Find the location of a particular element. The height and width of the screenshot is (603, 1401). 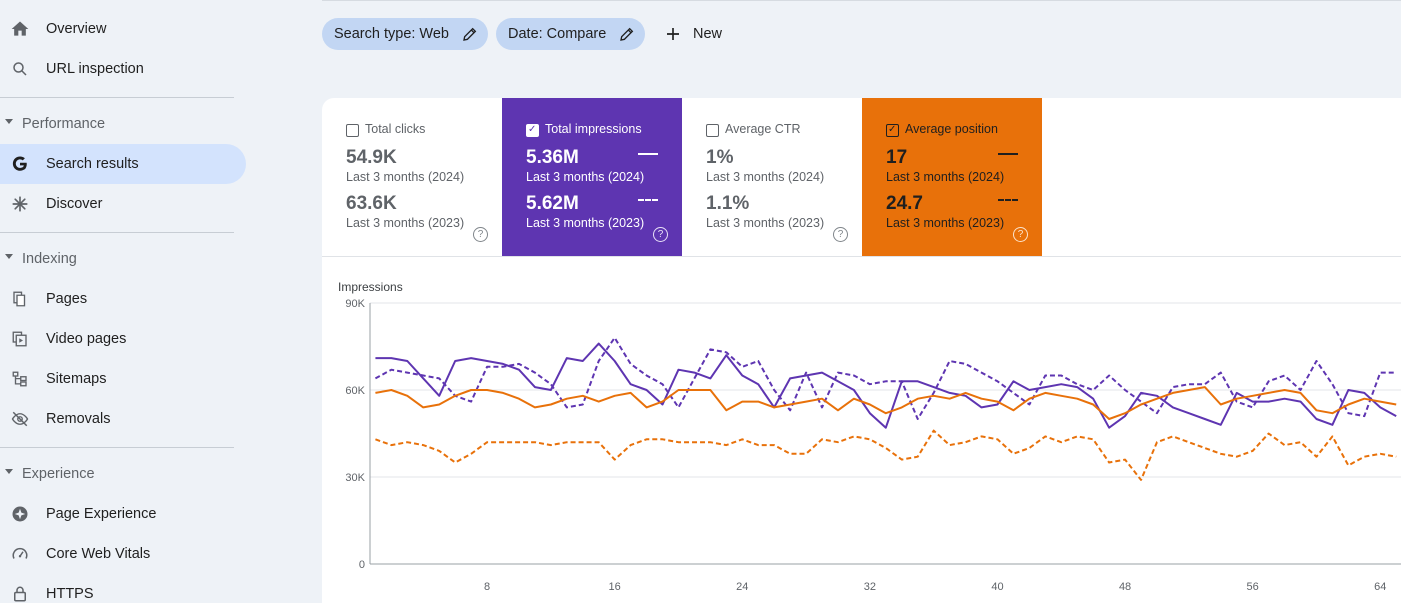

sidebar-item-video-pages: Video pages is located at coordinates (123, 339).